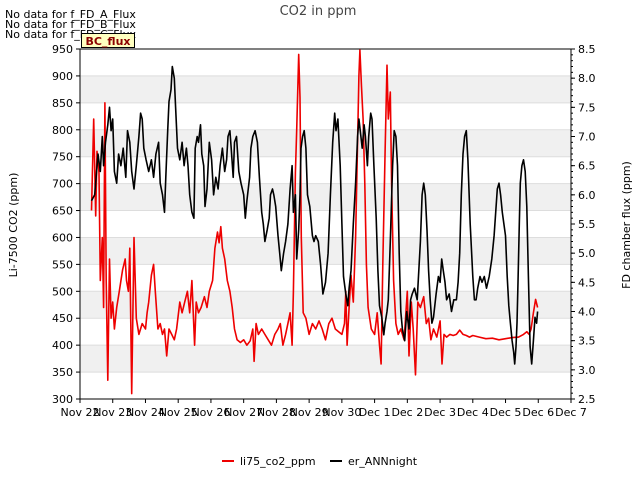 The image size is (640, 480). Describe the element at coordinates (62, 76) in the screenshot. I see `left-tick-label: 900` at that location.